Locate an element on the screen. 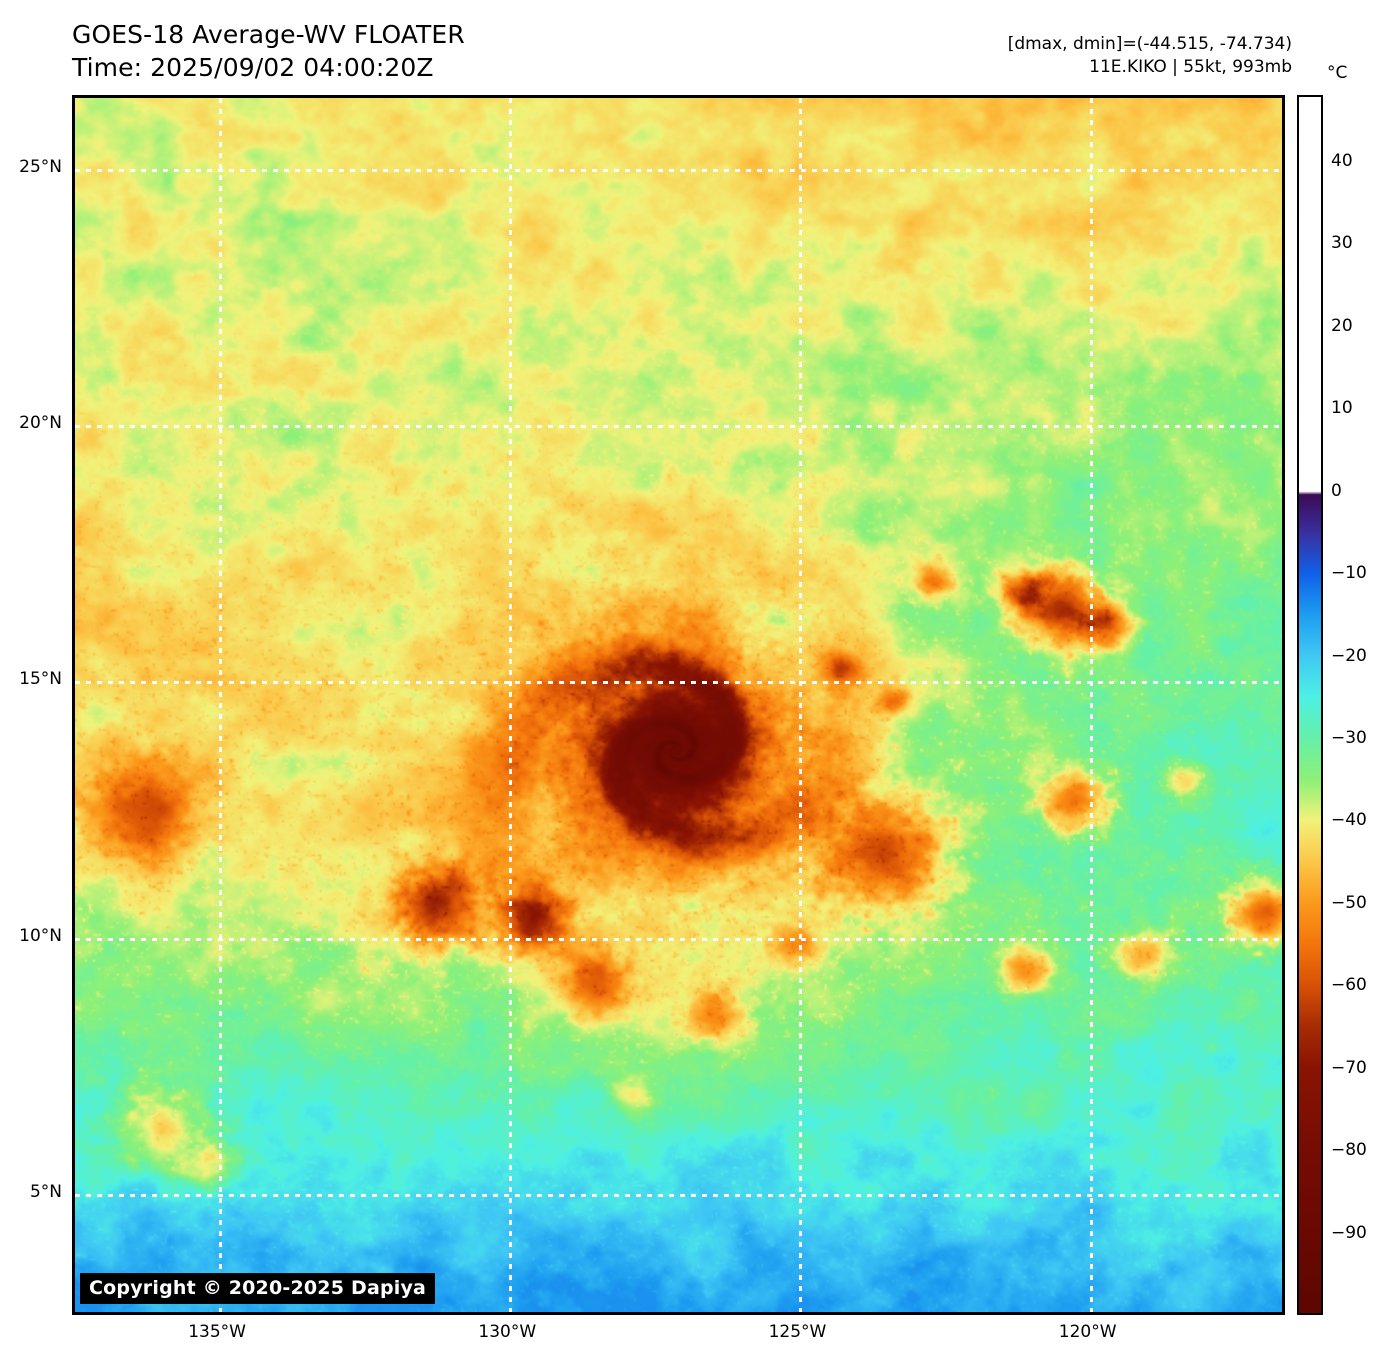  colorbar-tick-label: −10 is located at coordinates (1349, 573).